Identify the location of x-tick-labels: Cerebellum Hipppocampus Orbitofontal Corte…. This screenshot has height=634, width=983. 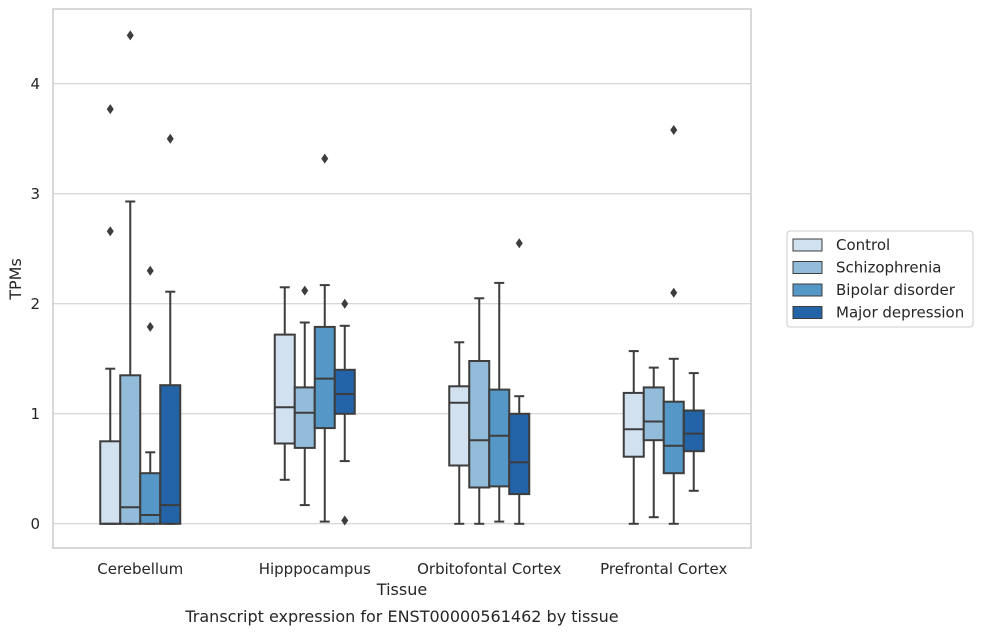
(412, 569).